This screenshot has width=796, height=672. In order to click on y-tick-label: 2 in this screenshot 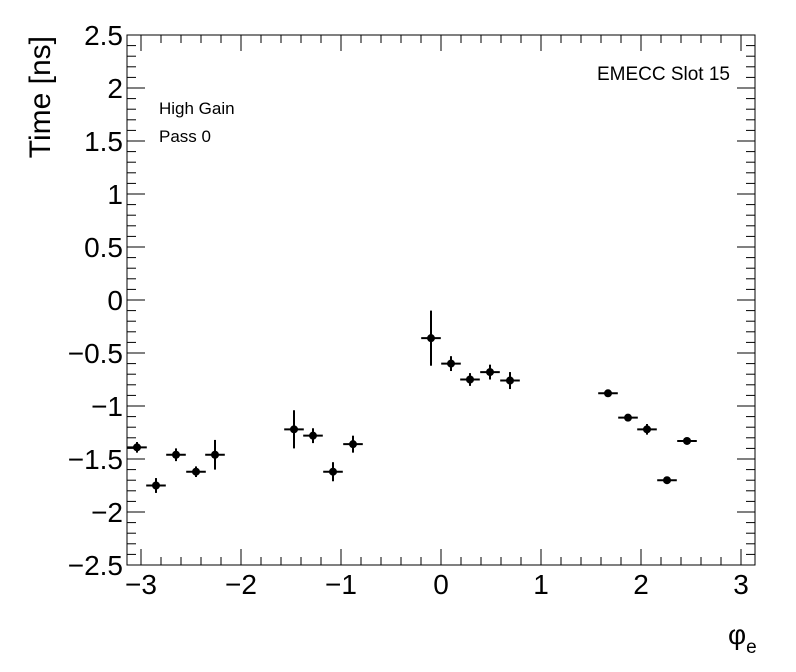, I will do `click(115, 88)`.